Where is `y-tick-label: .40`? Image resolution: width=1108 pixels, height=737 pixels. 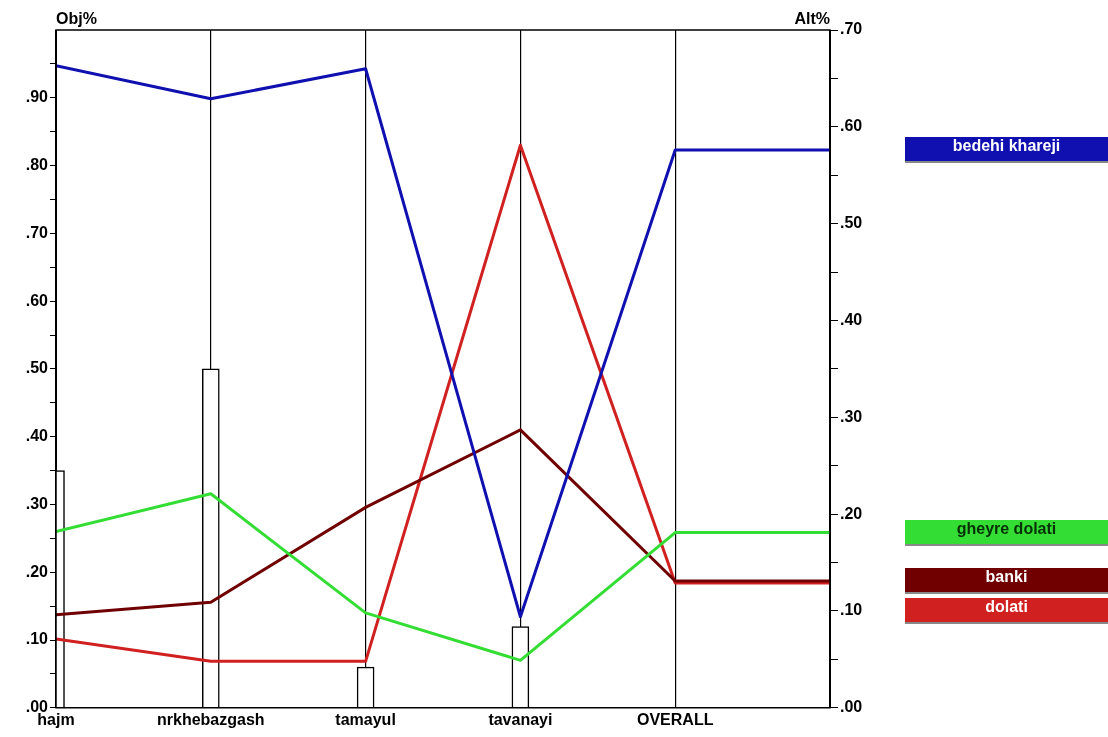
y-tick-label: .40 is located at coordinates (37, 436).